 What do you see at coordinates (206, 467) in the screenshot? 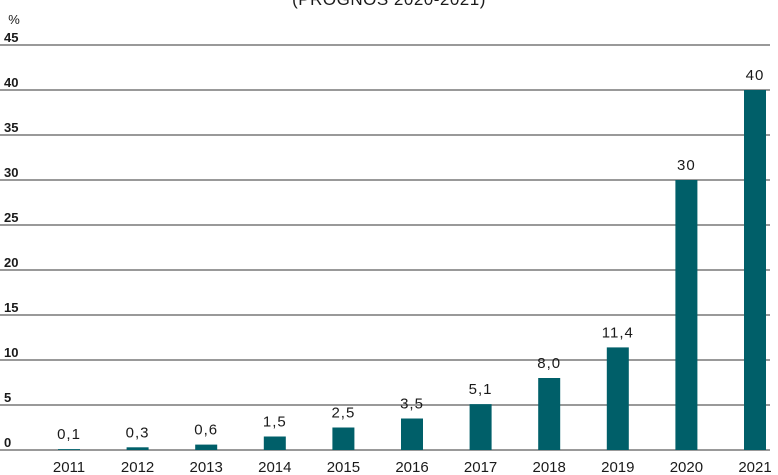
I see `x-tick-label: 2013` at bounding box center [206, 467].